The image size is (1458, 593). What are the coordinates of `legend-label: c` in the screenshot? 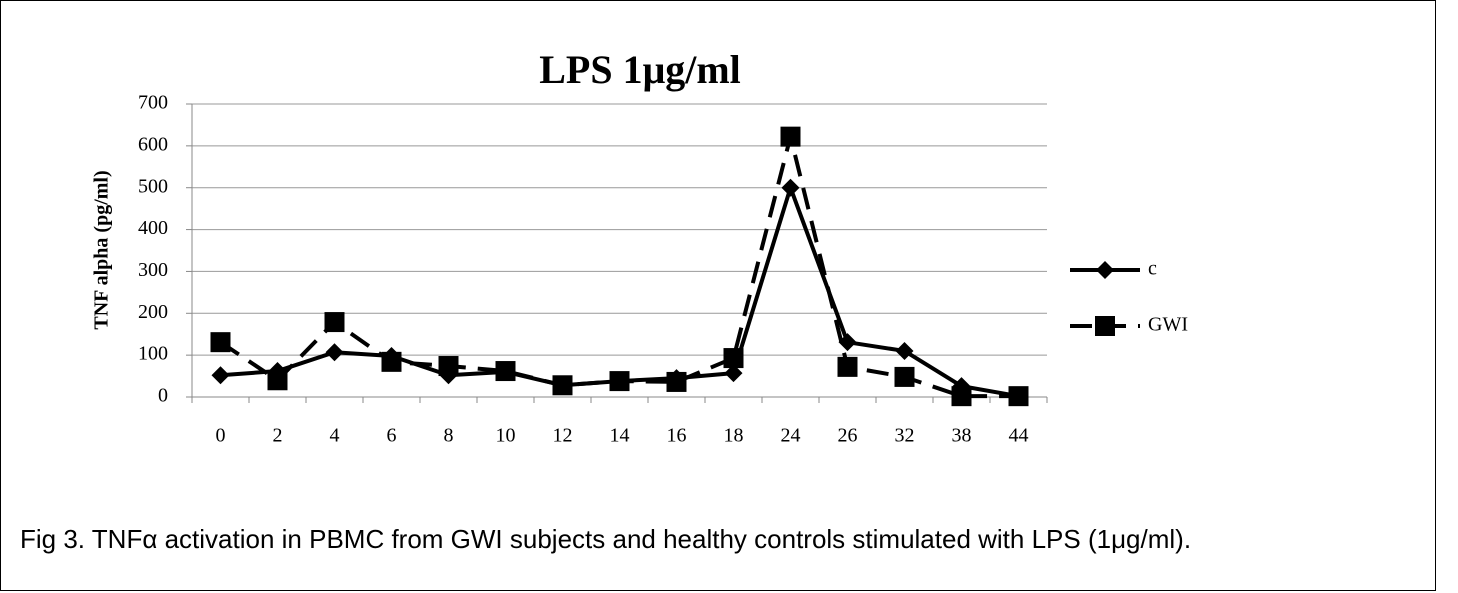 It's located at (1152, 269).